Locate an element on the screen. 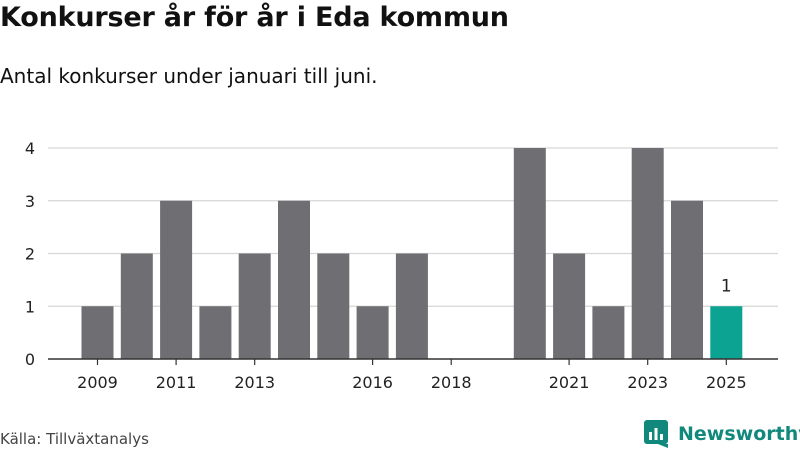 The height and width of the screenshot is (450, 800). x-tick-label: 2021 is located at coordinates (569, 382).